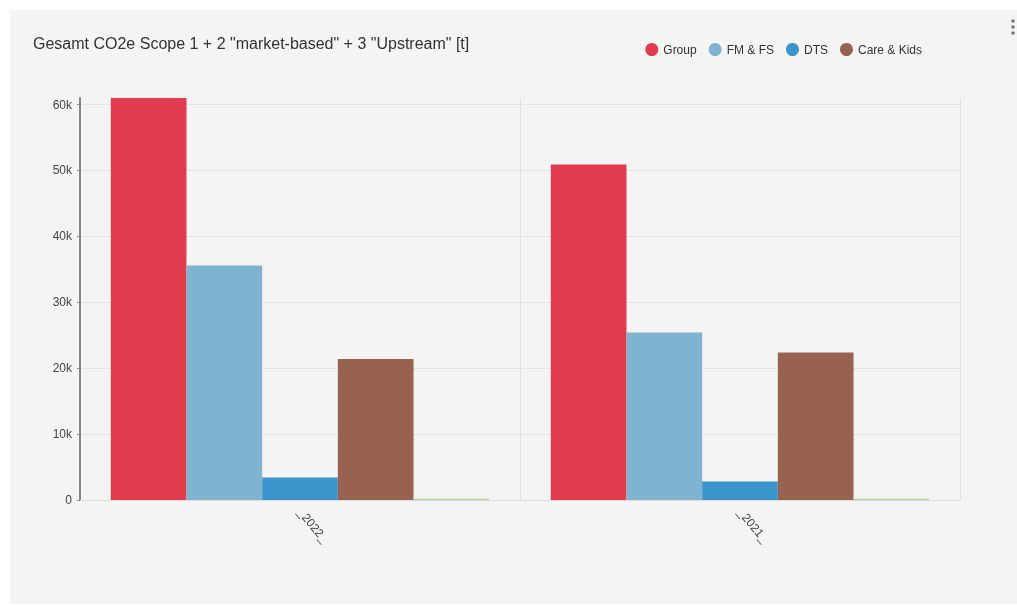  Describe the element at coordinates (890, 49) in the screenshot. I see `legend-label: Care & Kids` at that location.